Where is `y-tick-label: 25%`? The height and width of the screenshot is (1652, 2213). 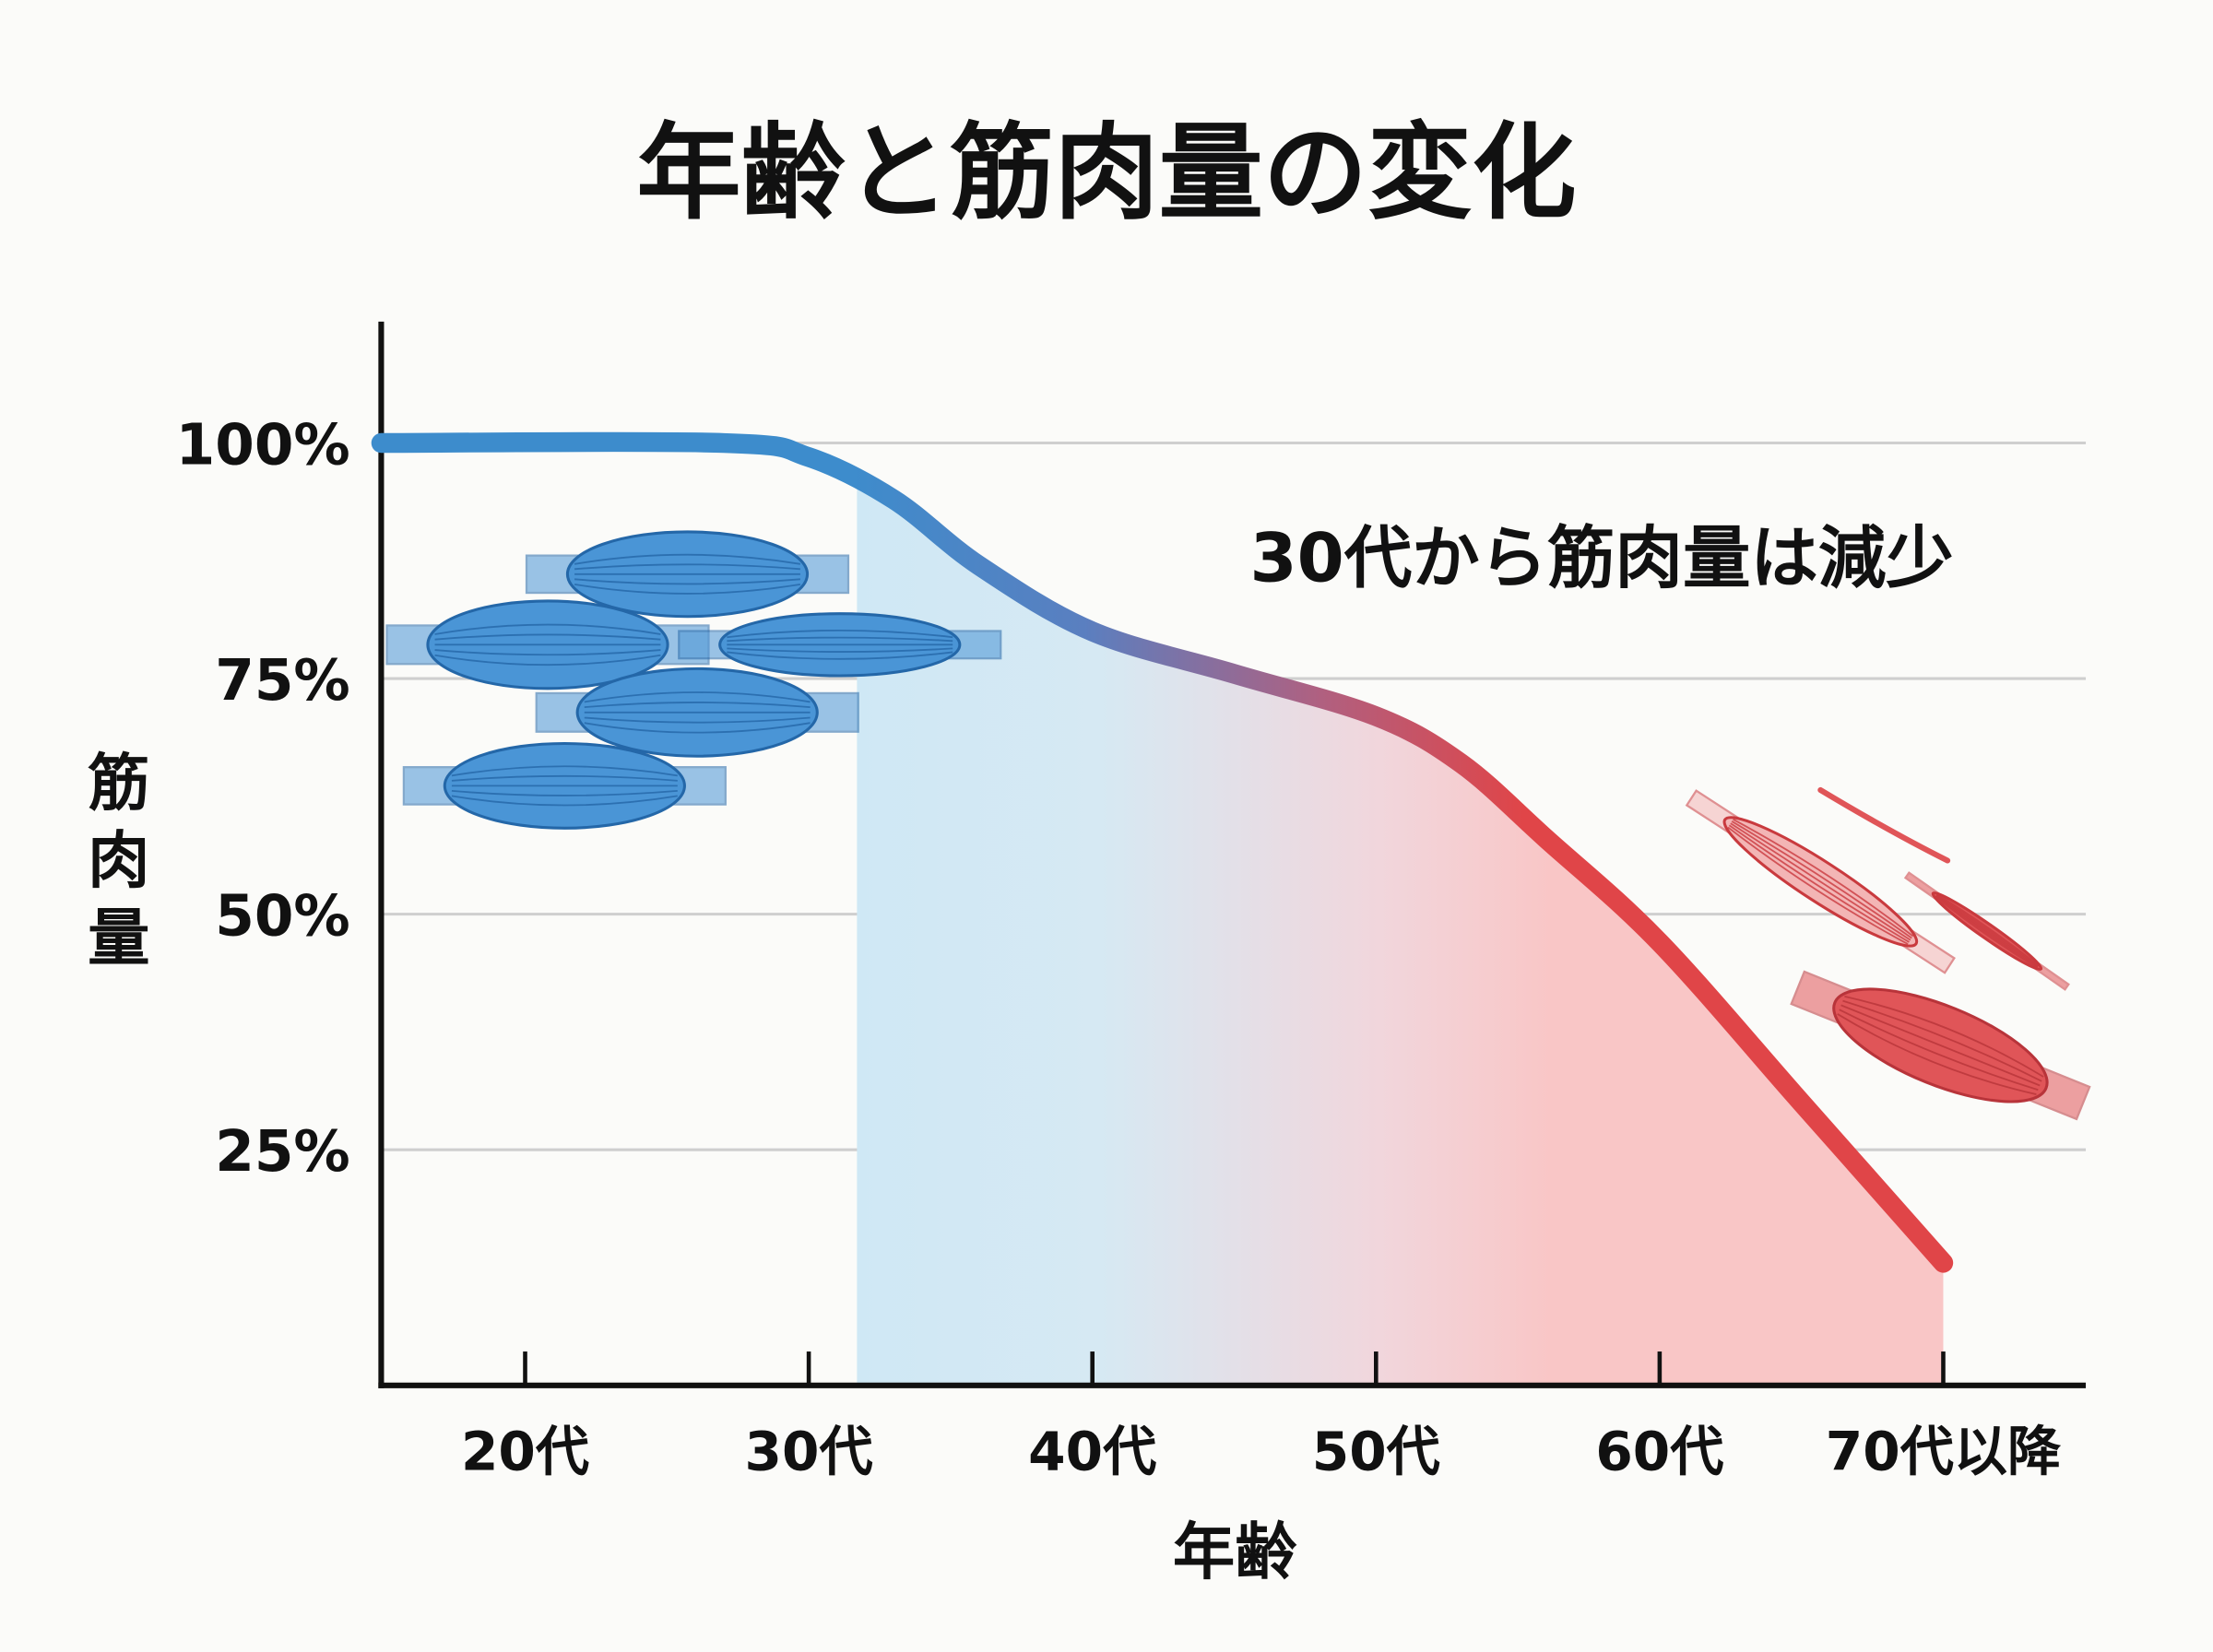 y-tick-label: 25% is located at coordinates (282, 1152).